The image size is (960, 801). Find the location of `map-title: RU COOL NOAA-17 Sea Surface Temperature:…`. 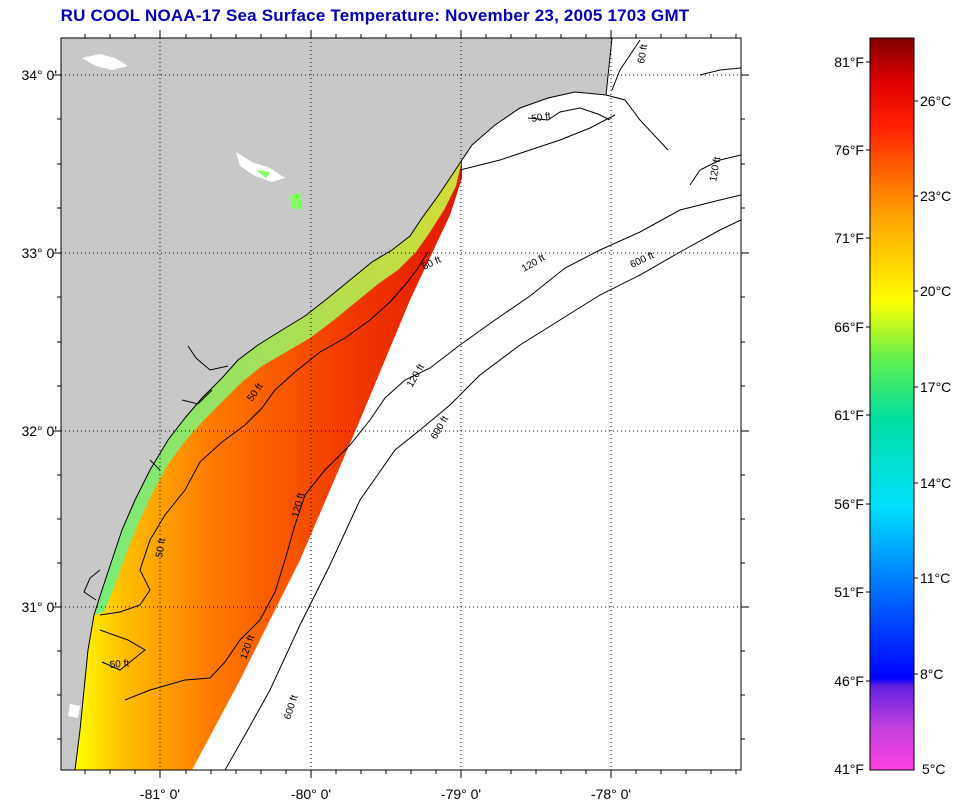

map-title: RU COOL NOAA-17 Sea Surface Temperature:… is located at coordinates (375, 15).